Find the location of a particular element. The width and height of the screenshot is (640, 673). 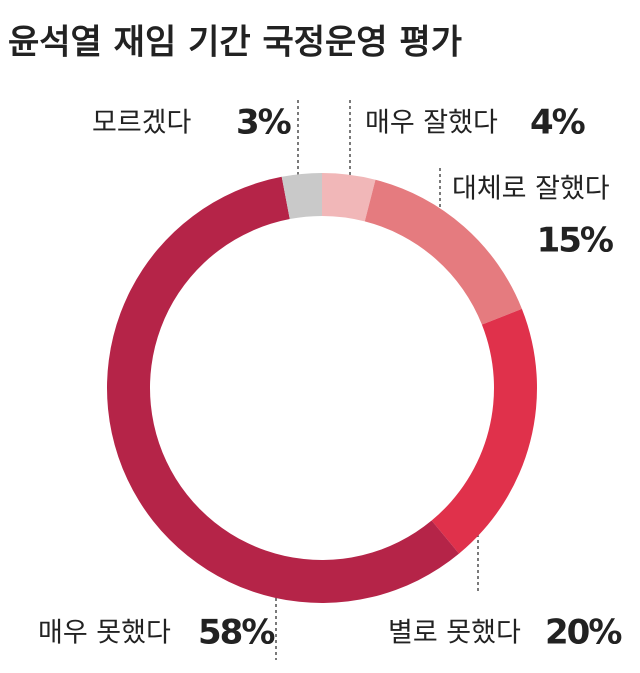

value-label: 58% is located at coordinates (236, 633).